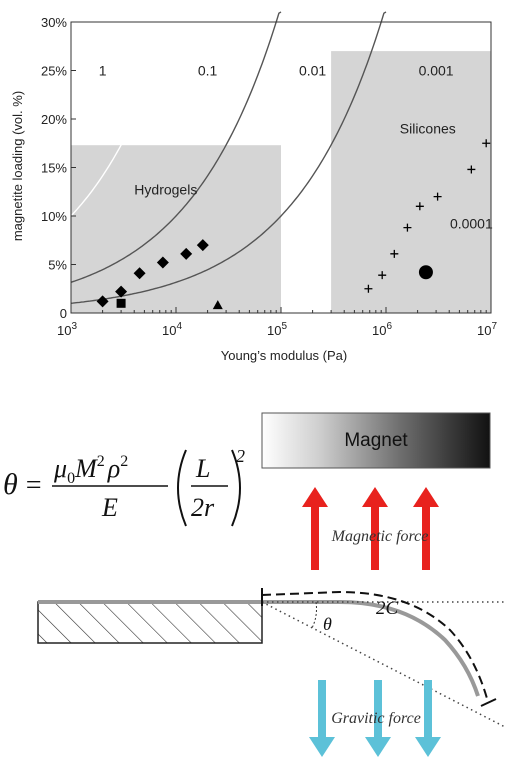 Image resolution: width=505 pixels, height=761 pixels. I want to click on y-tick-label: 0, so click(63, 313).